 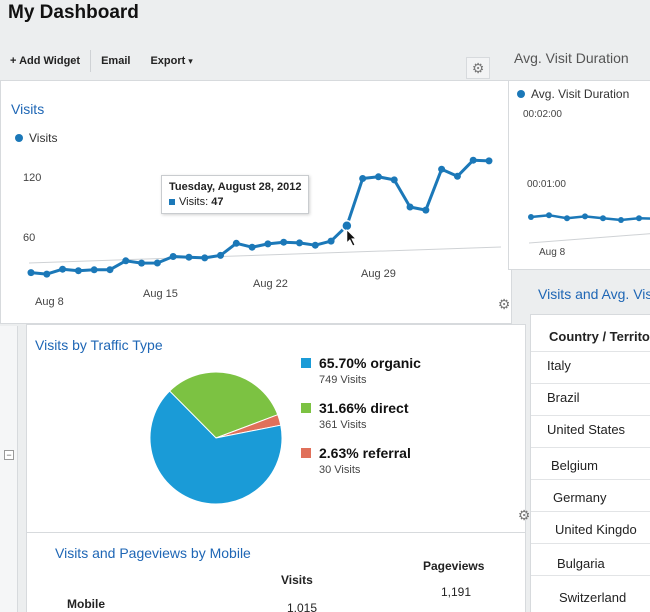 I want to click on direct-swatch, so click(x=306, y=408).